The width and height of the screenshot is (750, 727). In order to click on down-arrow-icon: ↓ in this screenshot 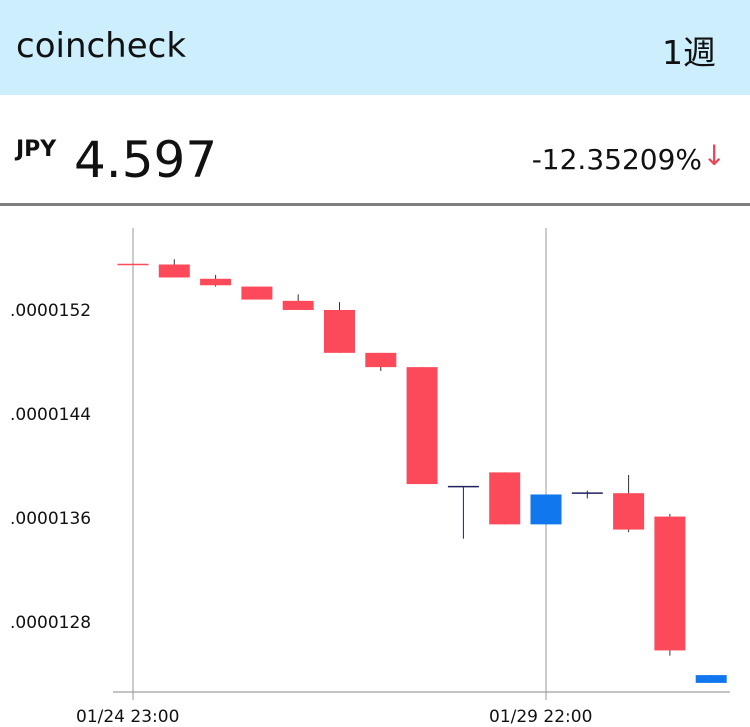, I will do `click(714, 155)`.